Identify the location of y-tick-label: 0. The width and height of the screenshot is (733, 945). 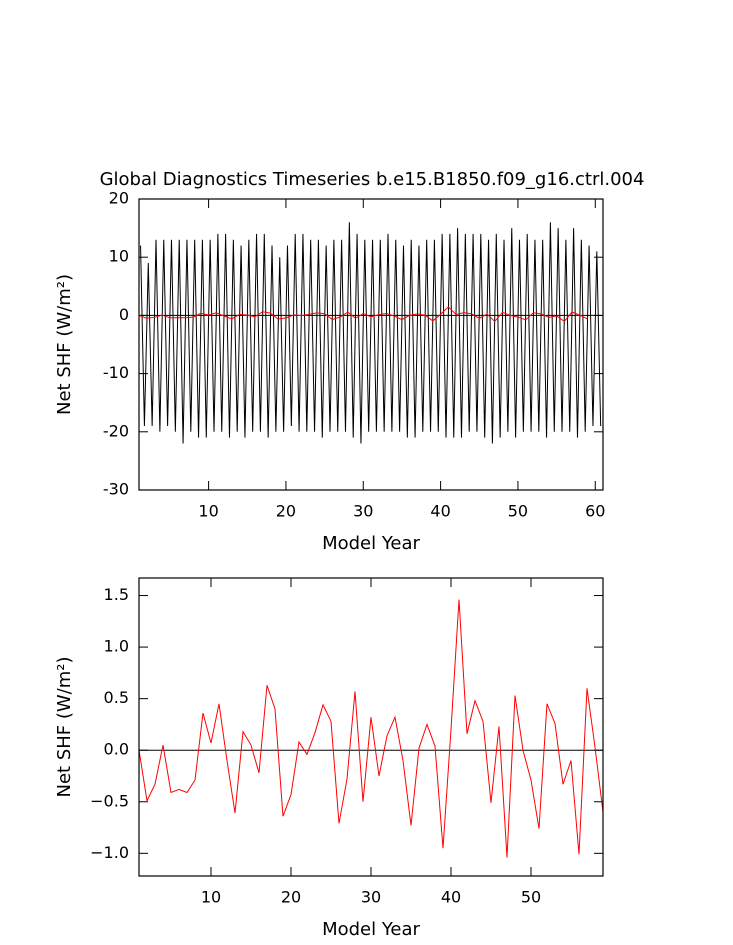
(124, 314).